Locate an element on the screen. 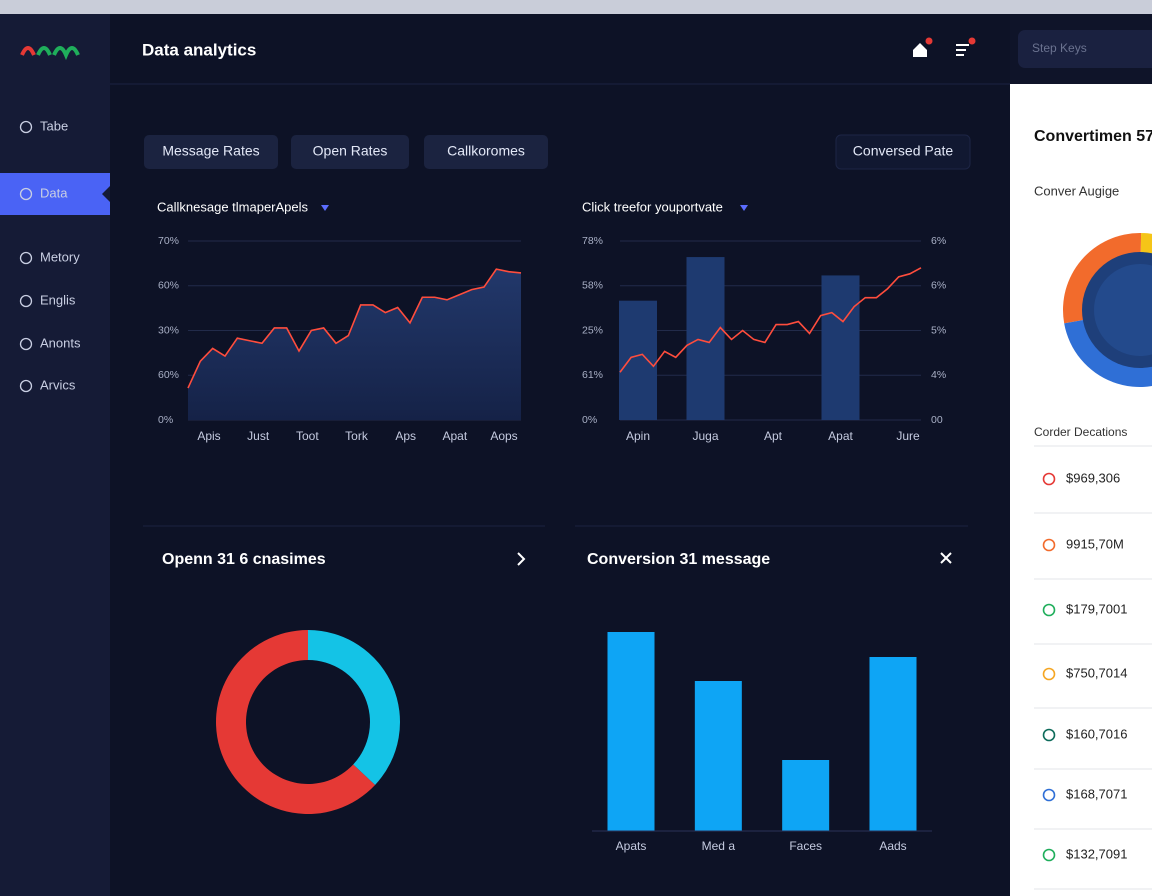 The height and width of the screenshot is (896, 1152). y-tick-label: 30% is located at coordinates (168, 330).